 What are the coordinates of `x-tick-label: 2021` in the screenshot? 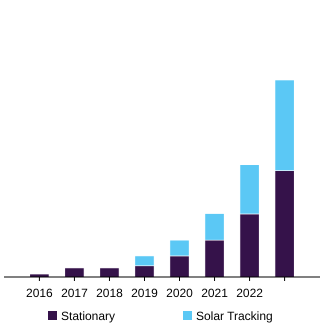 It's located at (214, 293).